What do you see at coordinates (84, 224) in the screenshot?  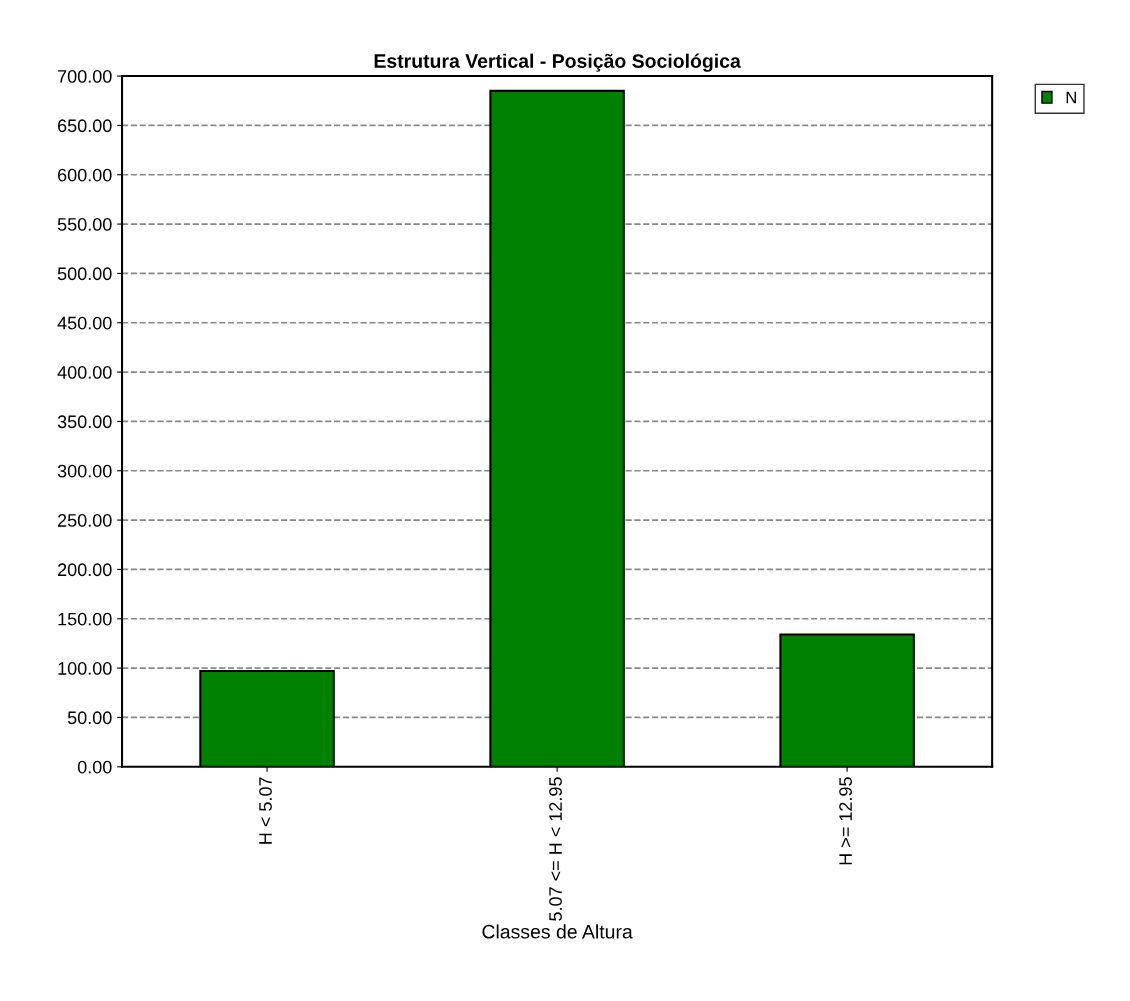 I see `y-tick-label: 550.00` at bounding box center [84, 224].